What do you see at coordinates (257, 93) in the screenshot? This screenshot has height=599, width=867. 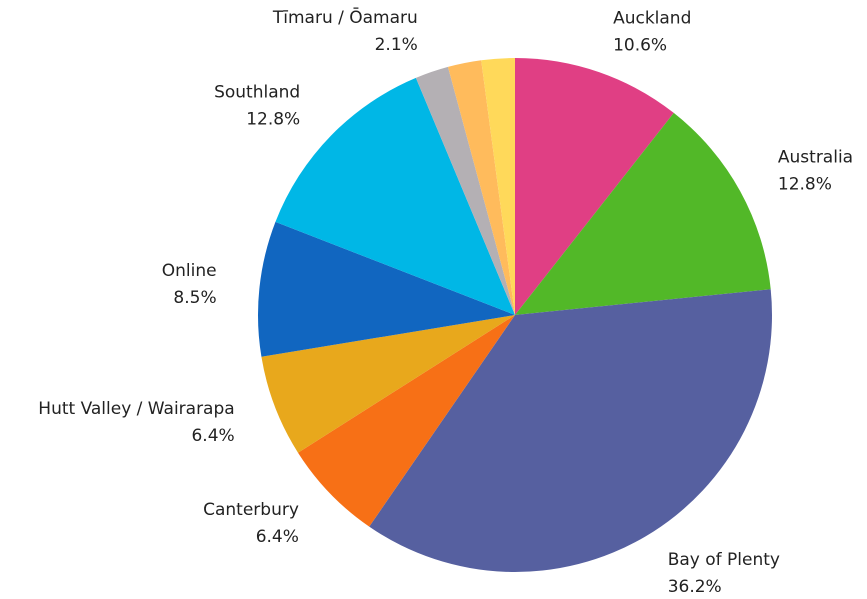 I see `slice-label: Southland` at bounding box center [257, 93].